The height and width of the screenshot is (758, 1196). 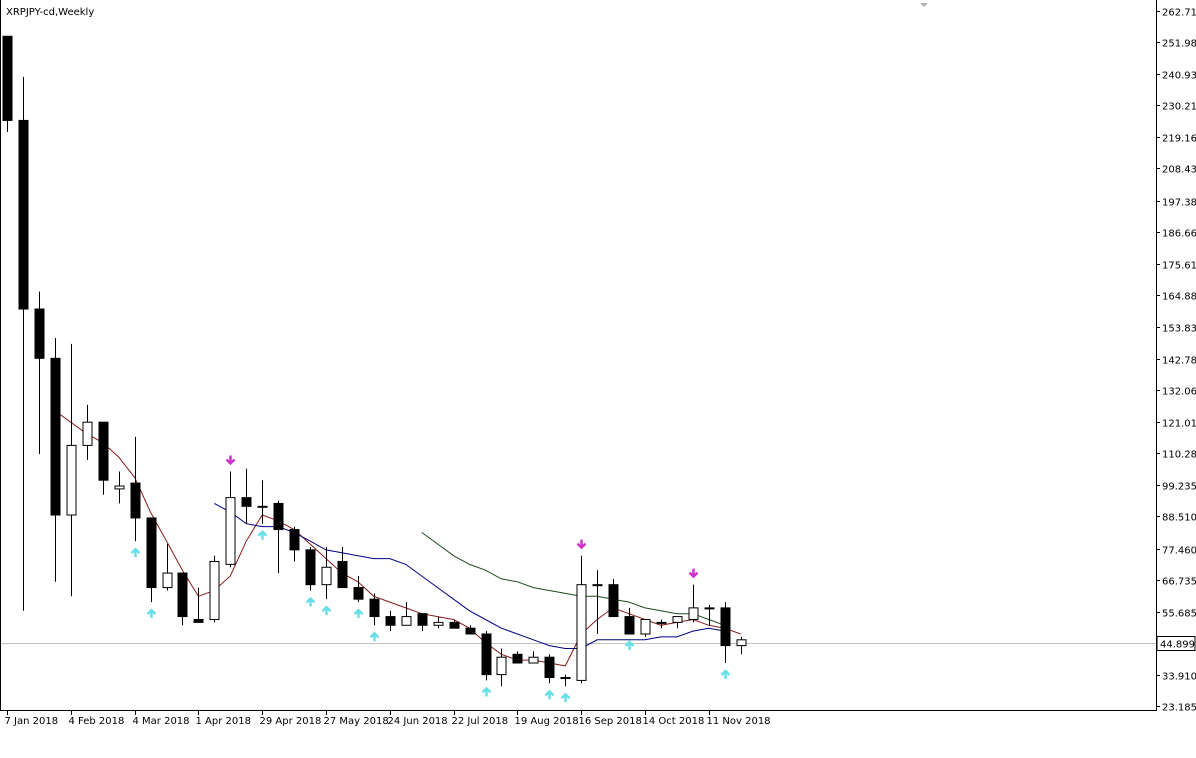 I want to click on y-tick-label: 240.935, so click(x=1179, y=76).